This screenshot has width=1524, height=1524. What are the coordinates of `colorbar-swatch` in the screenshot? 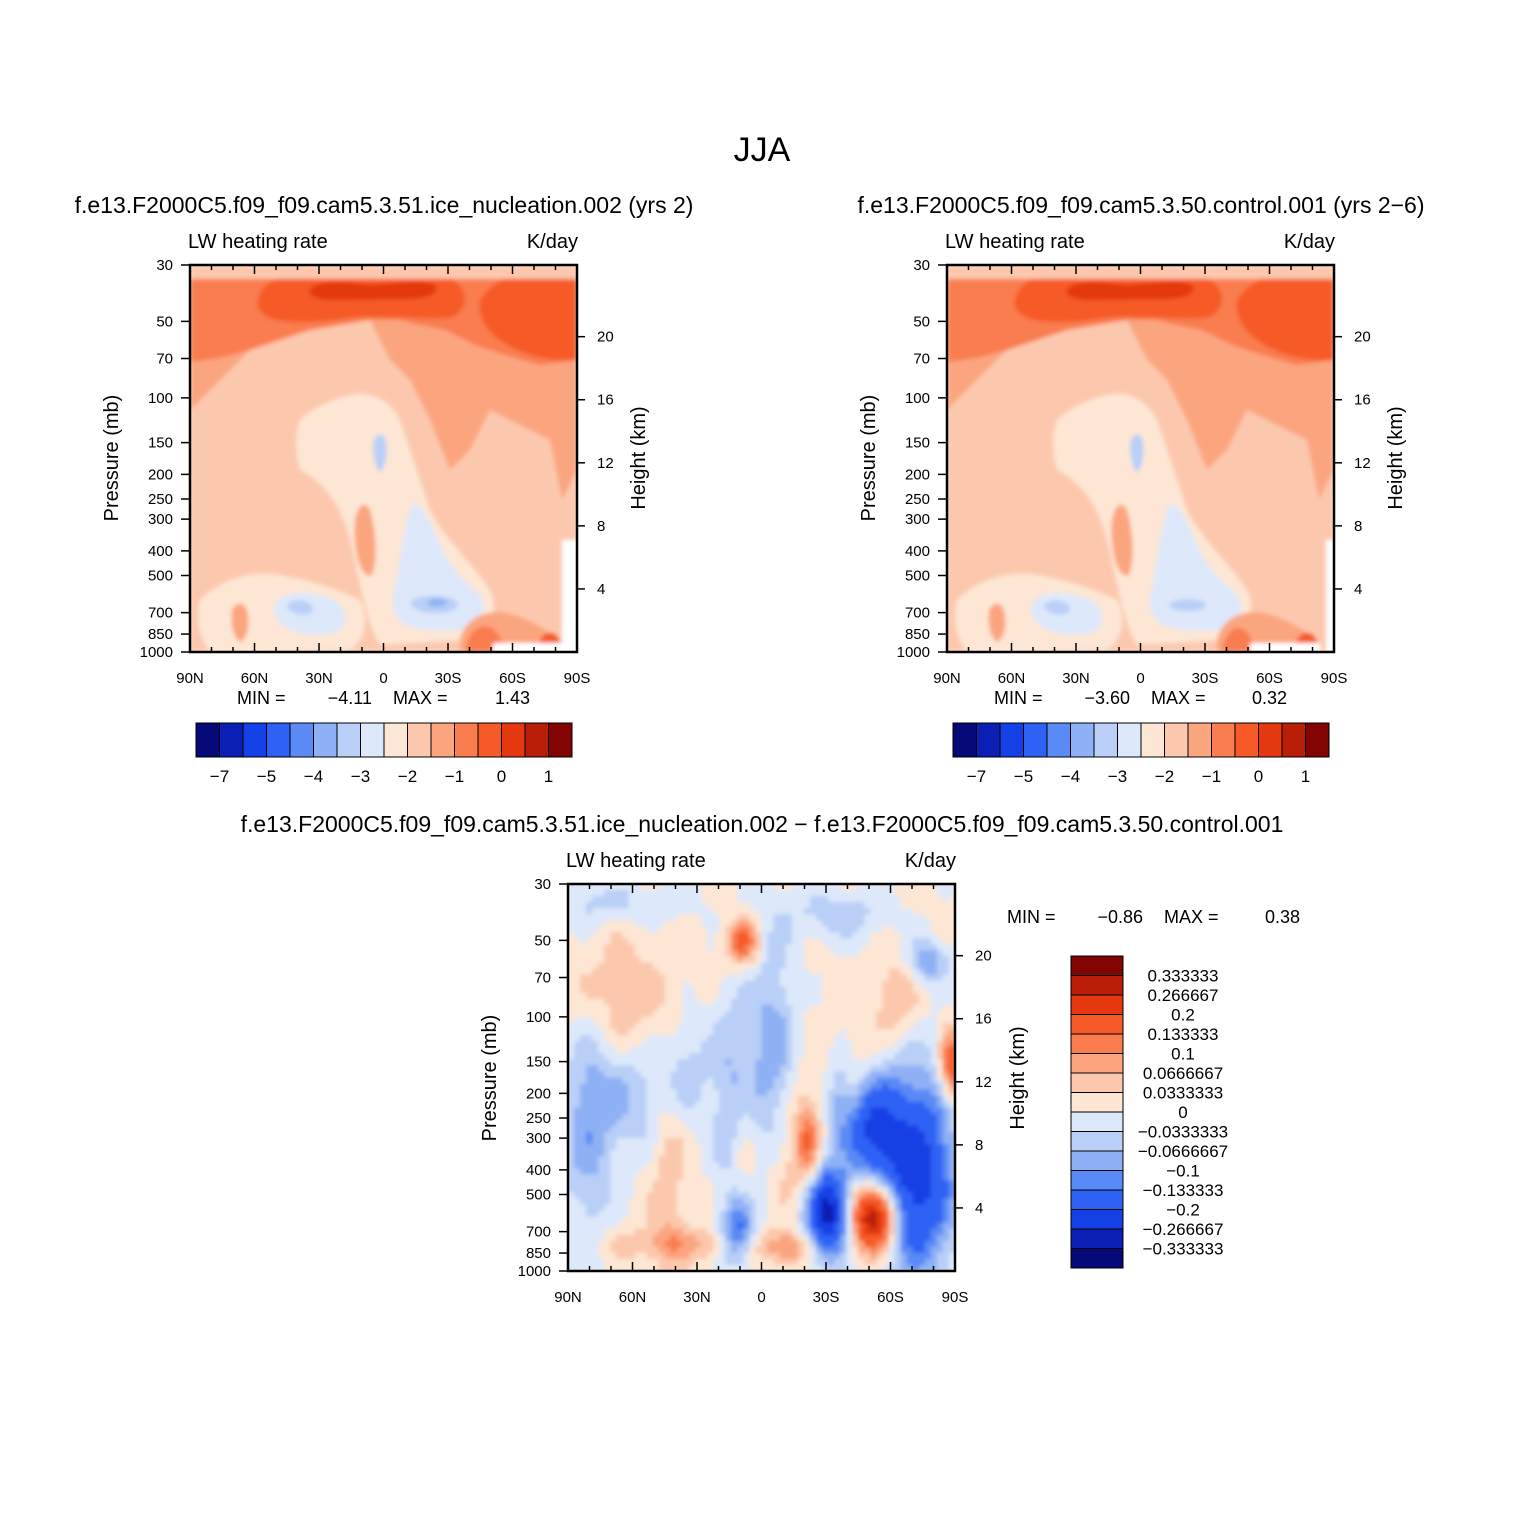 It's located at (1097, 1102).